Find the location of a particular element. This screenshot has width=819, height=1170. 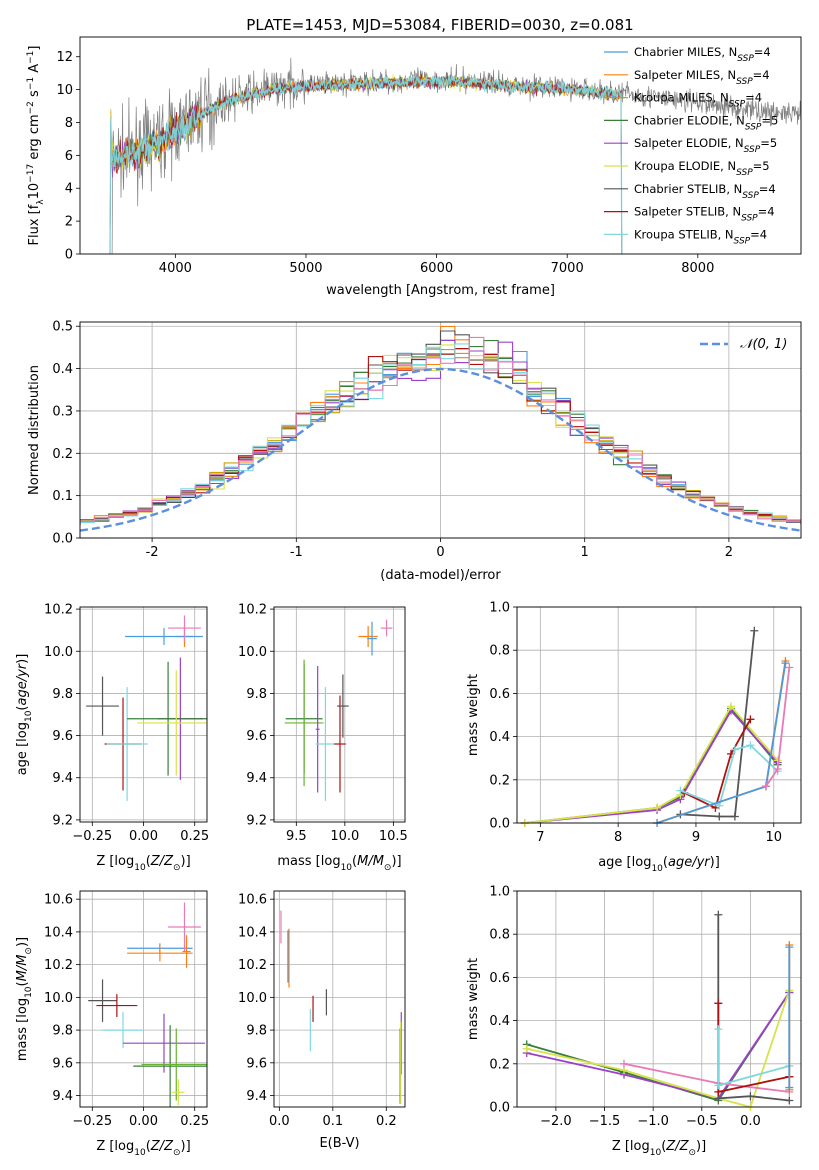

legend-entry: Salpeter STELIB, NSSP=4 is located at coordinates (704, 214).